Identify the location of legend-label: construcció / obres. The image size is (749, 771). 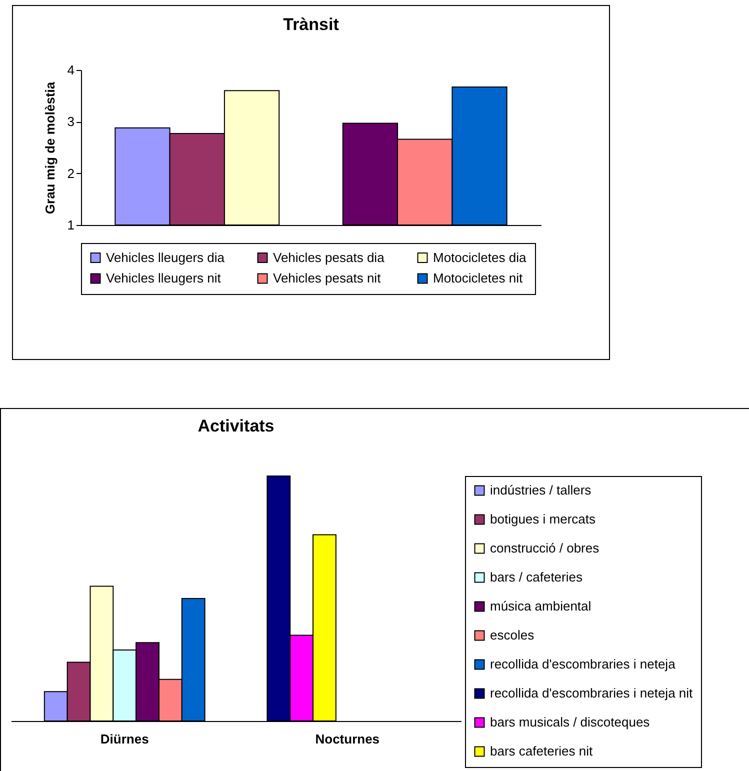
(545, 548).